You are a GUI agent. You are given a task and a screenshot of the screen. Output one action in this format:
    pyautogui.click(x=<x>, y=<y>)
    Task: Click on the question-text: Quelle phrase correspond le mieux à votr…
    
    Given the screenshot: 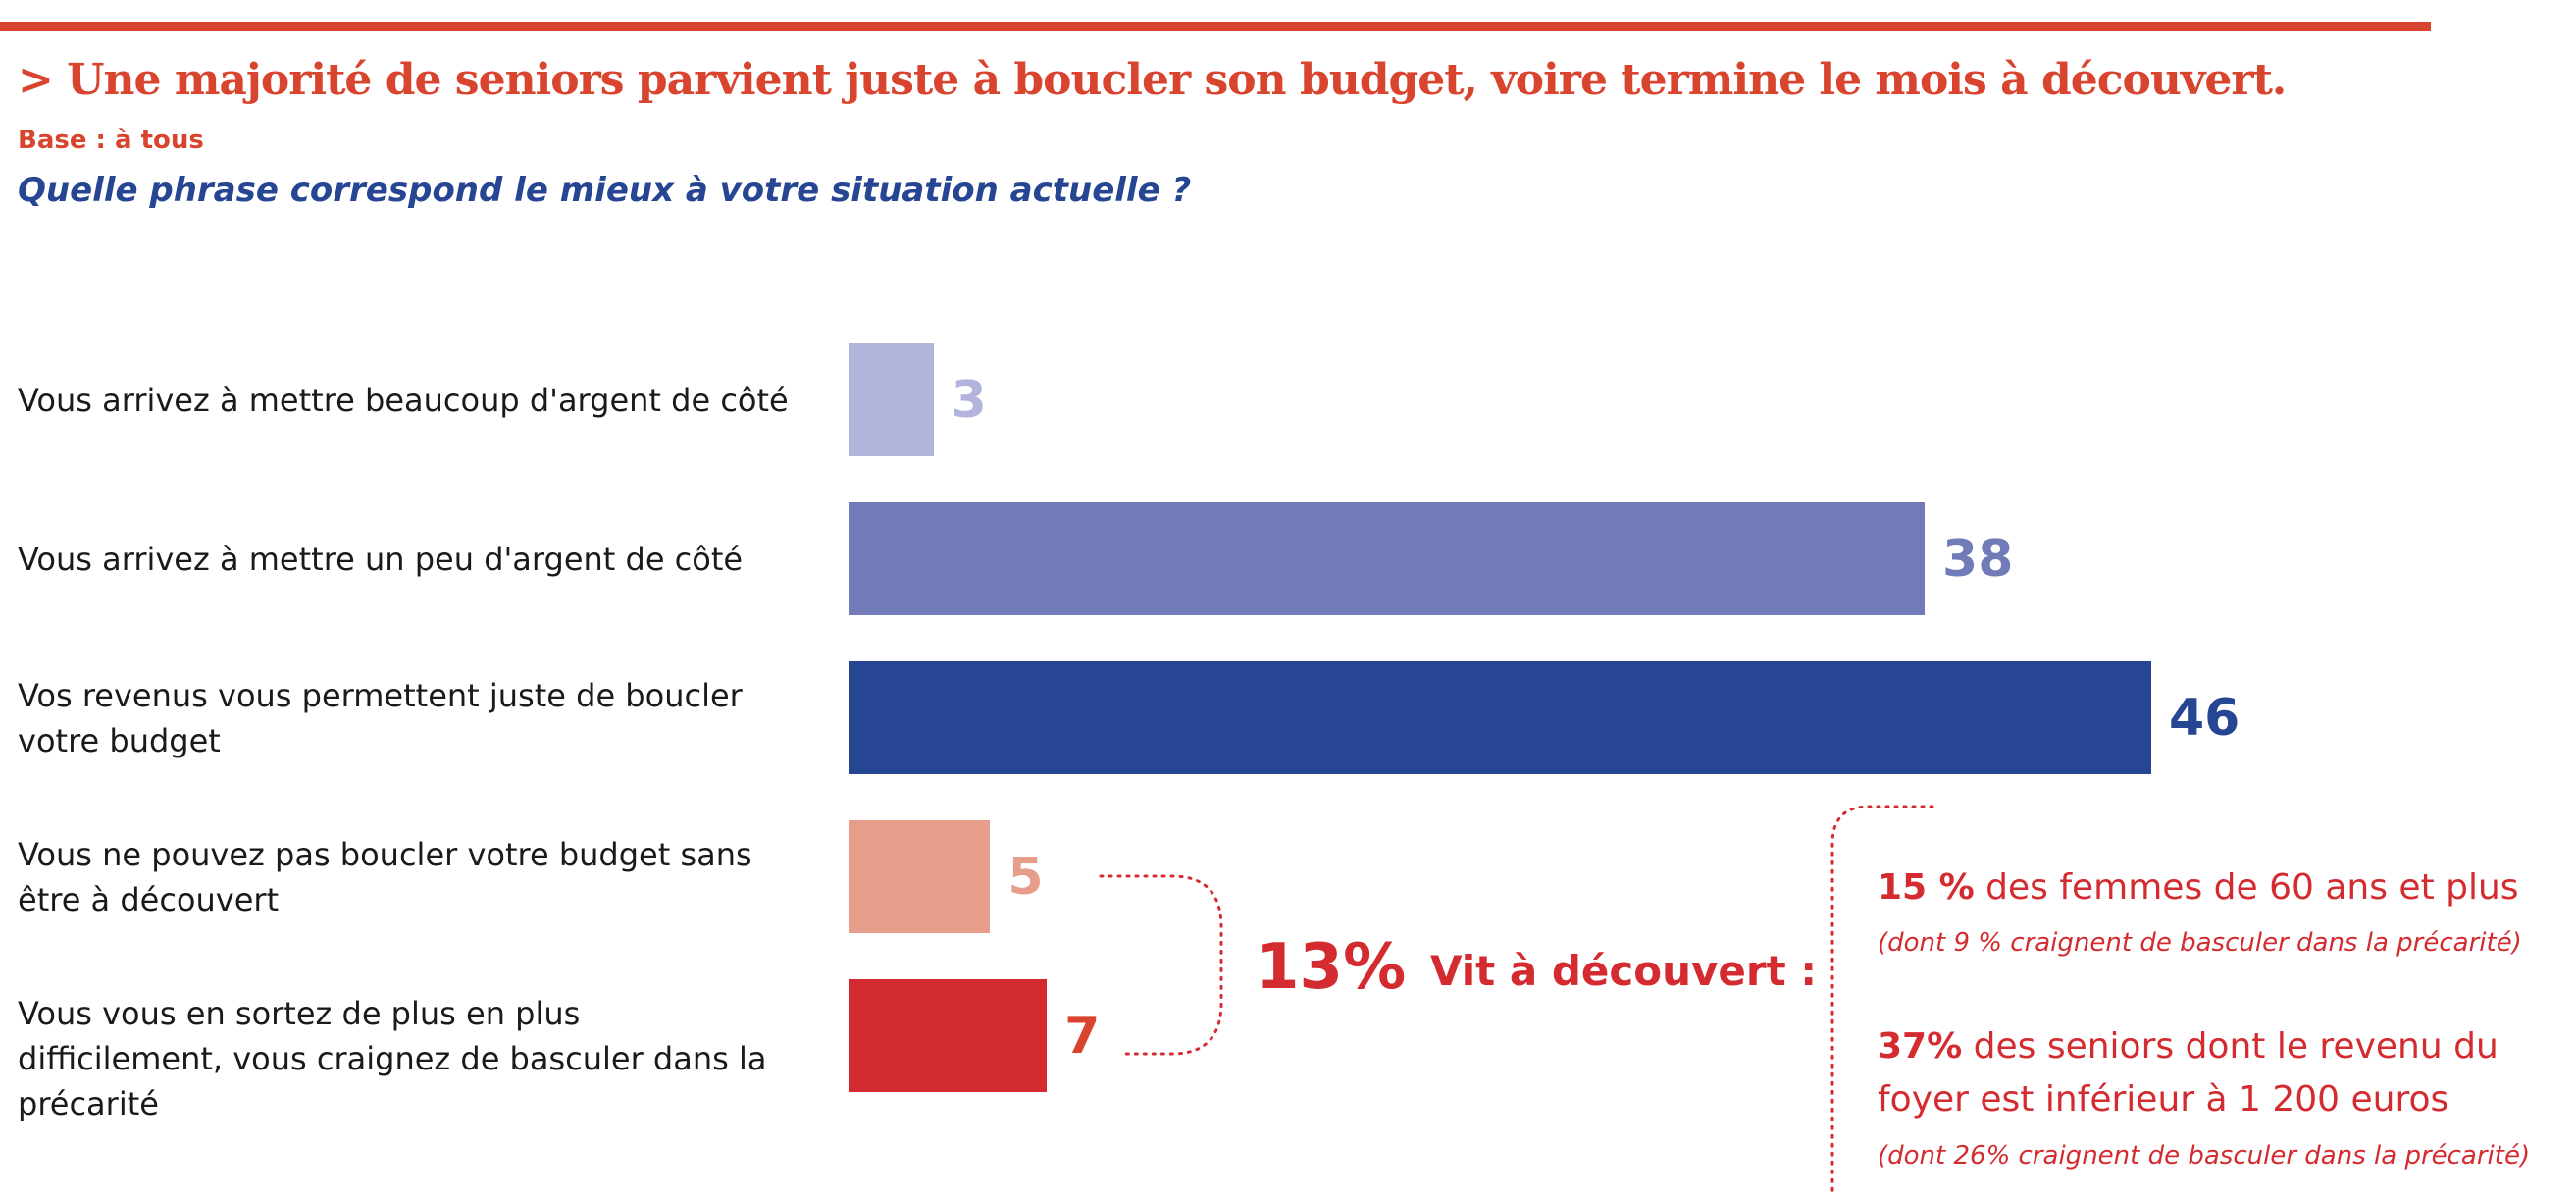 What is the action you would take?
    pyautogui.click(x=605, y=190)
    